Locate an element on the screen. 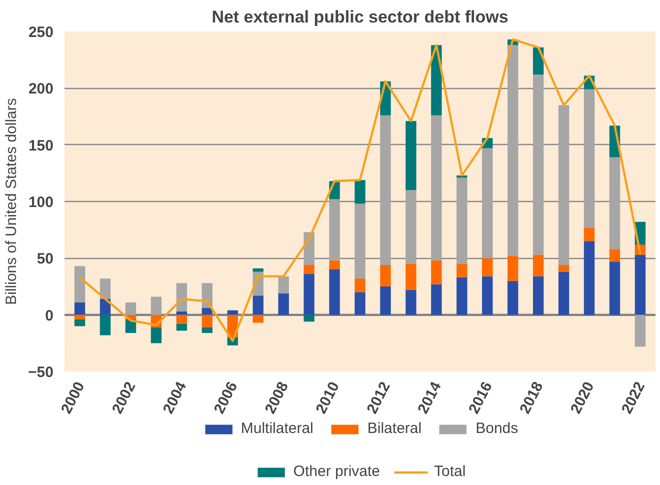 The image size is (660, 485). x-tick-label: 2006 is located at coordinates (226, 398).